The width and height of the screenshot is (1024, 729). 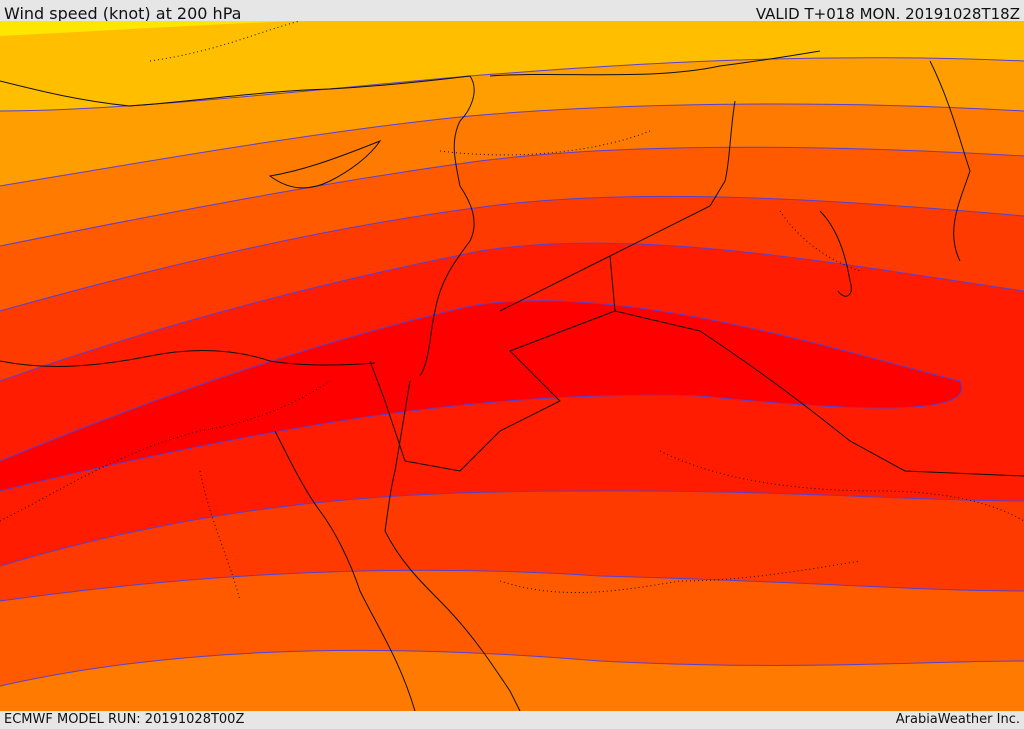 What do you see at coordinates (237, 98) in the screenshot?
I see `turkey-coast` at bounding box center [237, 98].